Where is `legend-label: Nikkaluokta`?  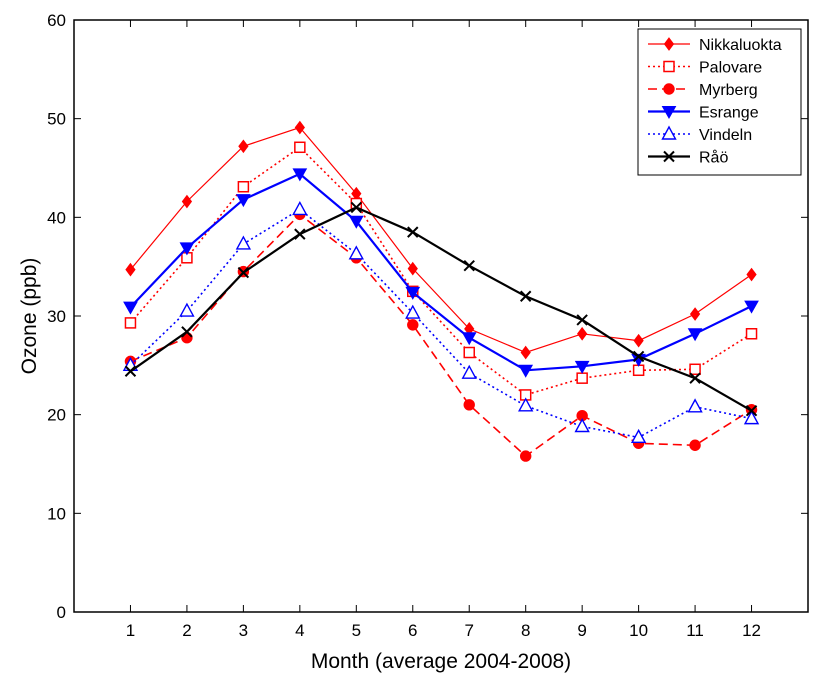 legend-label: Nikkaluokta is located at coordinates (740, 45).